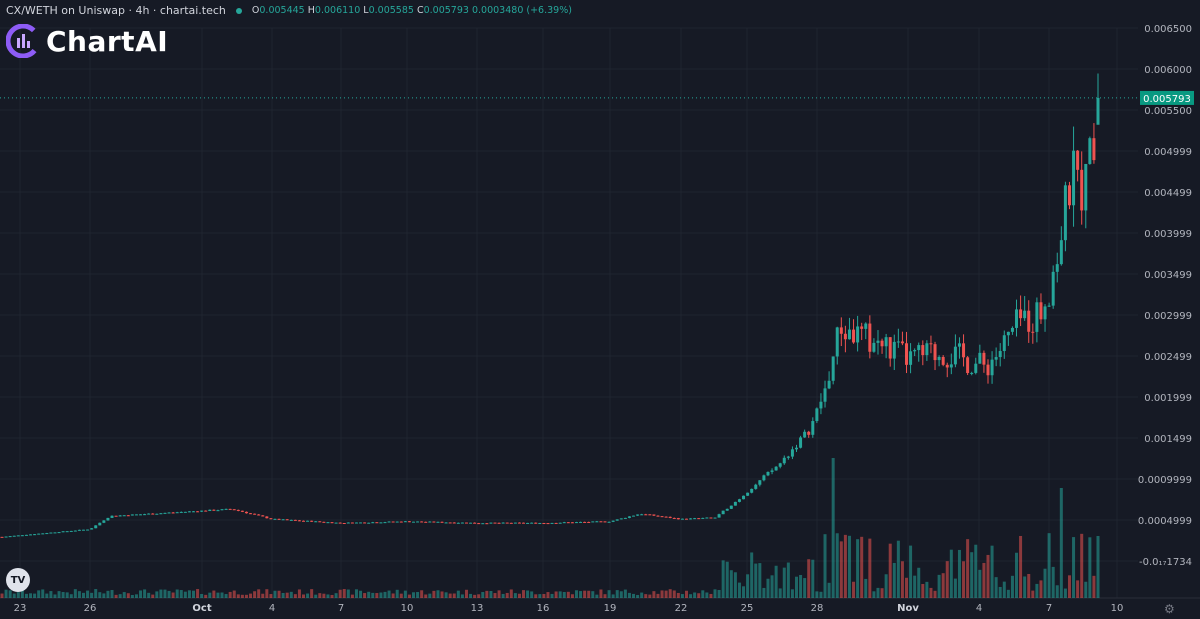  What do you see at coordinates (1168, 111) in the screenshot?
I see `y-tick-label: 0.005500` at bounding box center [1168, 111].